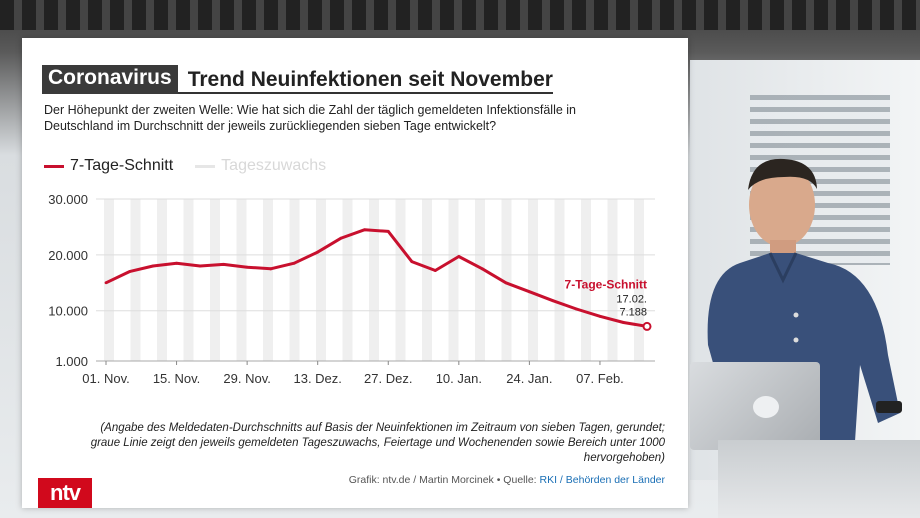 This screenshot has height=518, width=920. Describe the element at coordinates (110, 79) in the screenshot. I see `header-tag: Coronavirus` at that location.